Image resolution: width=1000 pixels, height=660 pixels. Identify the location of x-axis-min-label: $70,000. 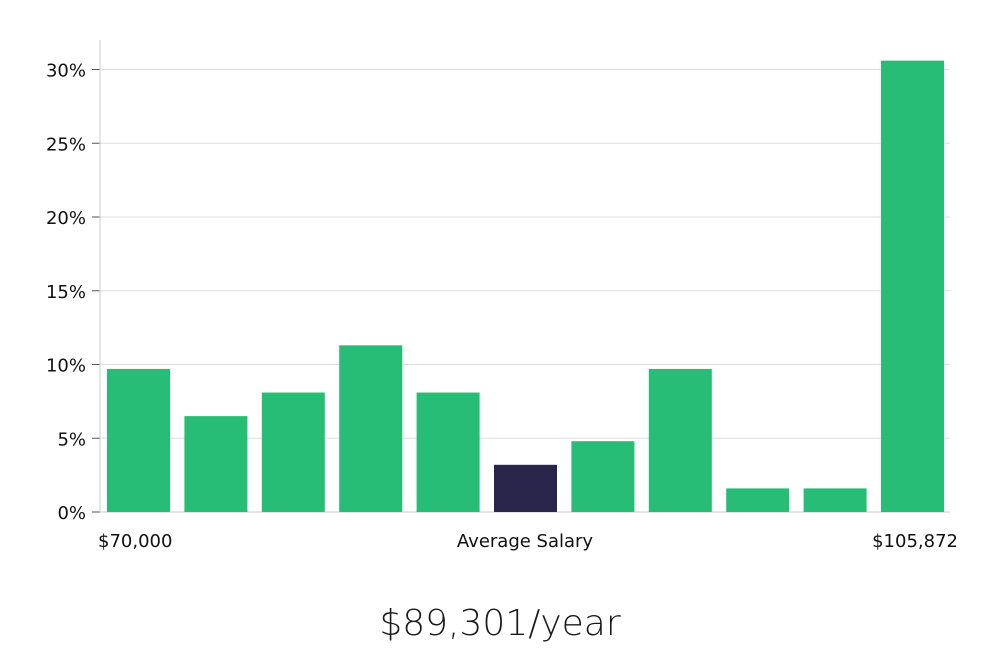
(135, 541).